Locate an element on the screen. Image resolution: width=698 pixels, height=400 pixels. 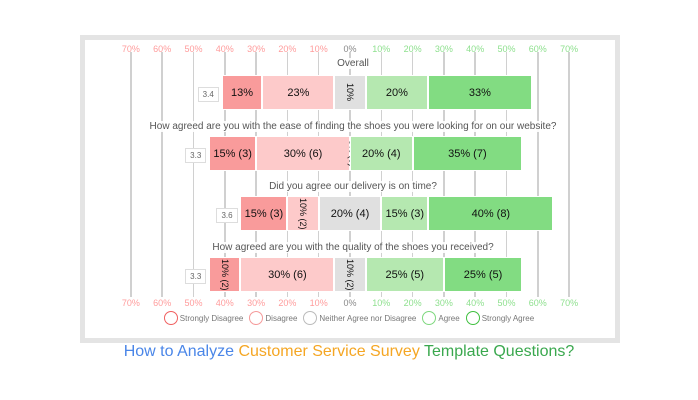
legend-item: Agree is located at coordinates (441, 318).